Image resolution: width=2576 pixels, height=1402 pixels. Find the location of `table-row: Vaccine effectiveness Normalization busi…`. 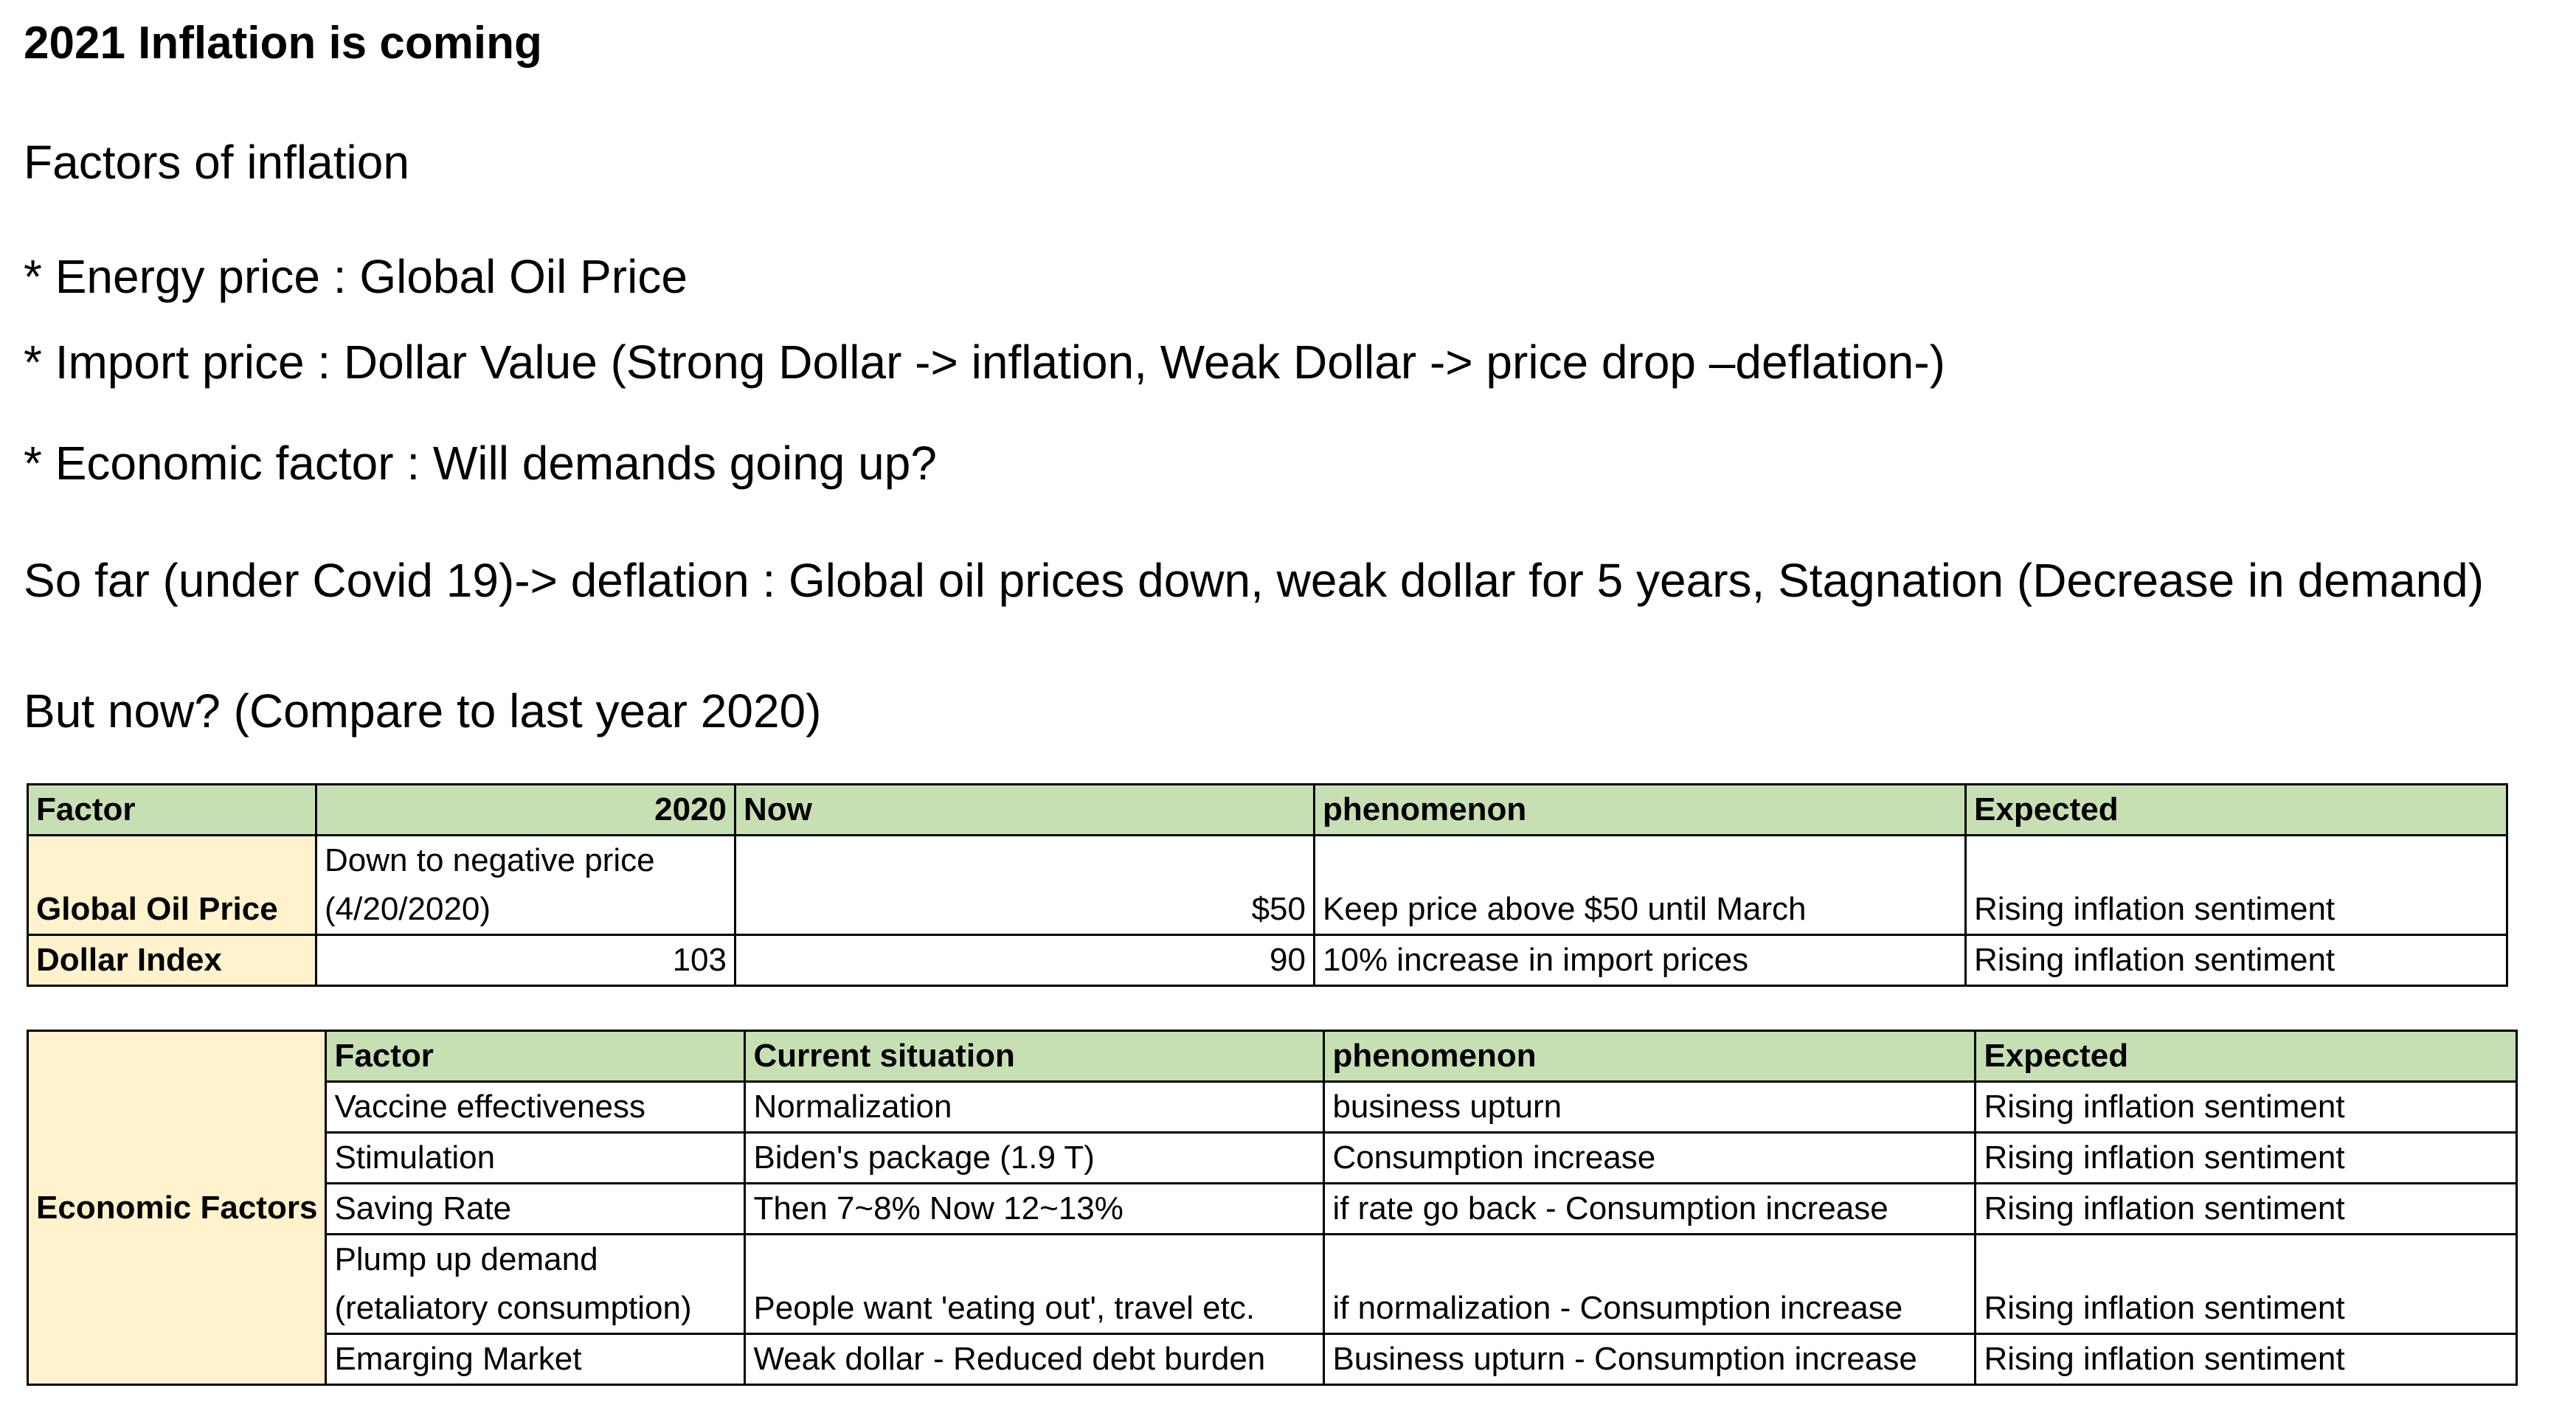

table-row: Vaccine effectiveness Normalization busi… is located at coordinates (1273, 1107).